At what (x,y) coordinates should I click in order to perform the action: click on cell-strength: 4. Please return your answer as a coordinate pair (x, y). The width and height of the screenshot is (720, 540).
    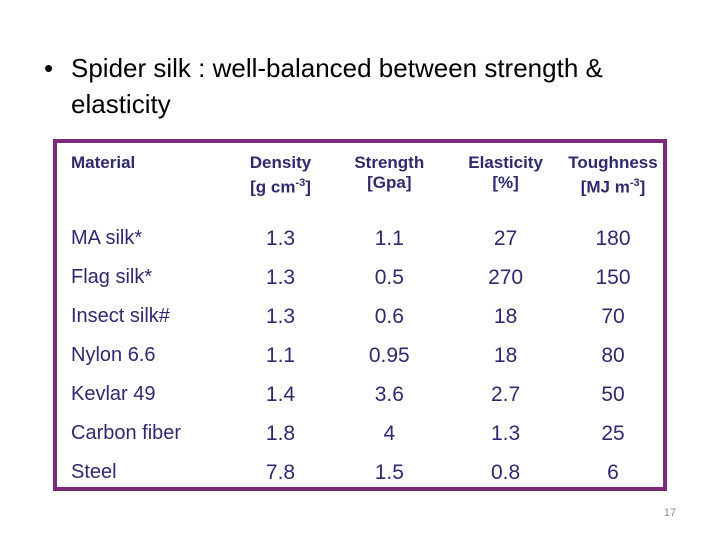
    Looking at the image, I should click on (389, 433).